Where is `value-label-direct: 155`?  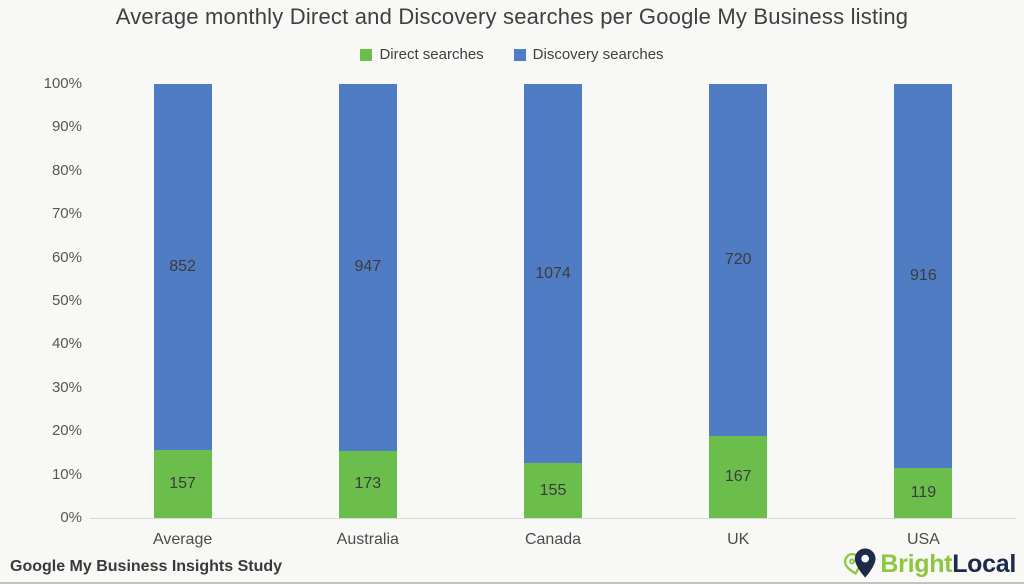 value-label-direct: 155 is located at coordinates (553, 490).